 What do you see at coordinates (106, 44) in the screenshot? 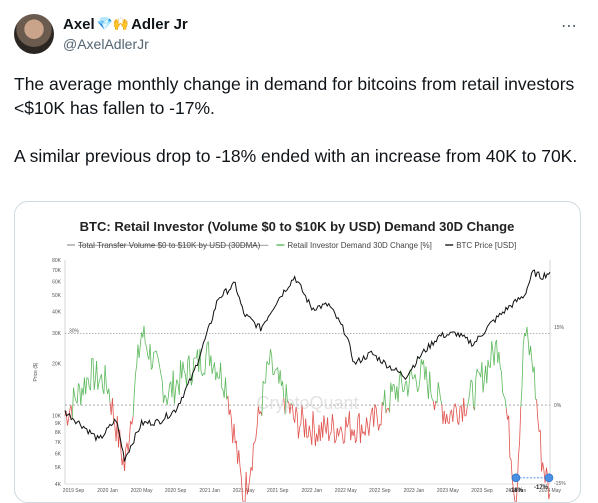
I see `author-handle: @AxelAdlerJr` at bounding box center [106, 44].